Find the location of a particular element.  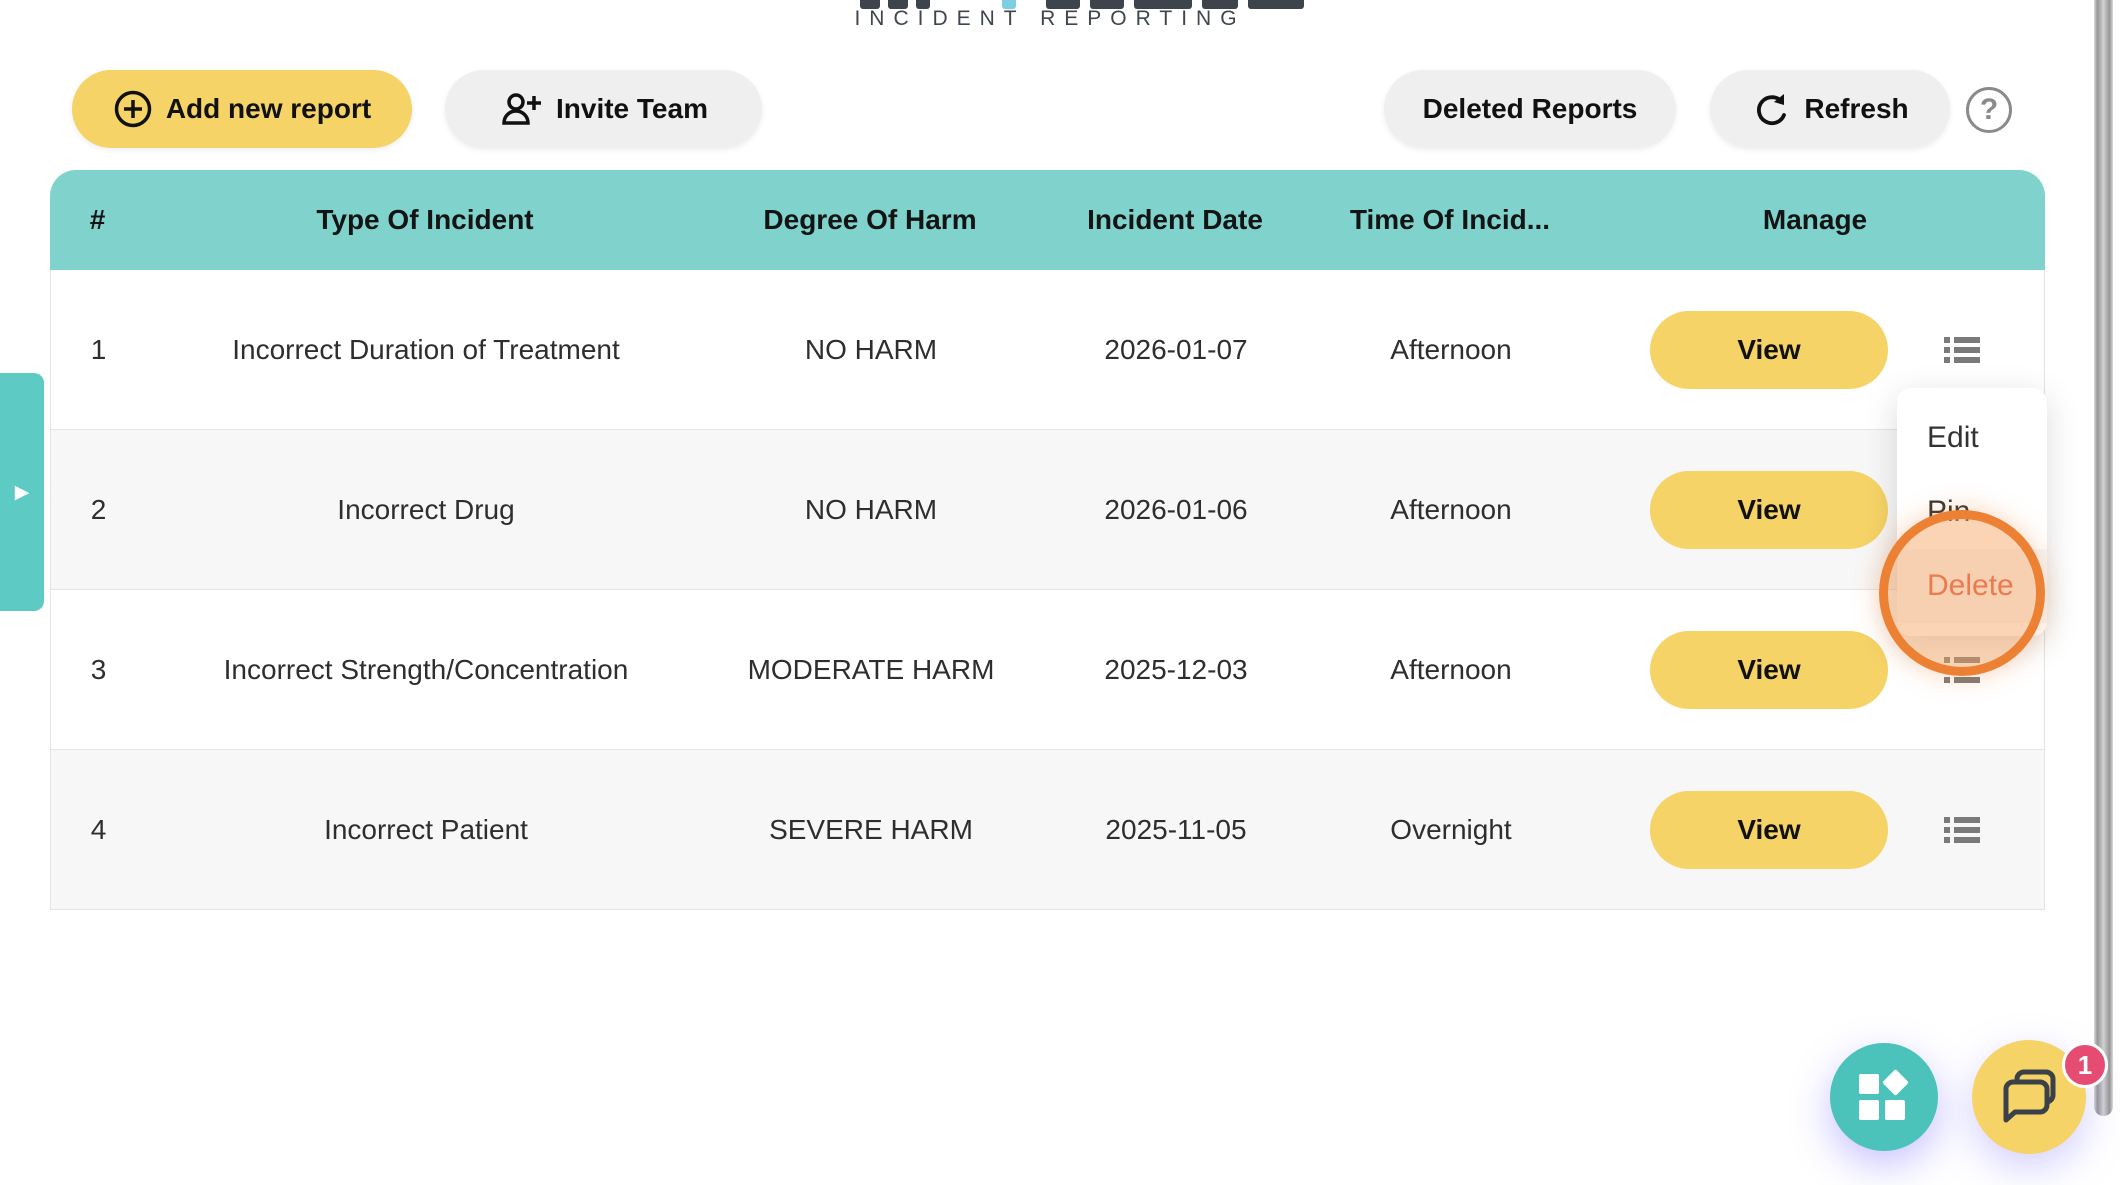

incident-type: Incorrect Duration of Treatment is located at coordinates (426, 349).